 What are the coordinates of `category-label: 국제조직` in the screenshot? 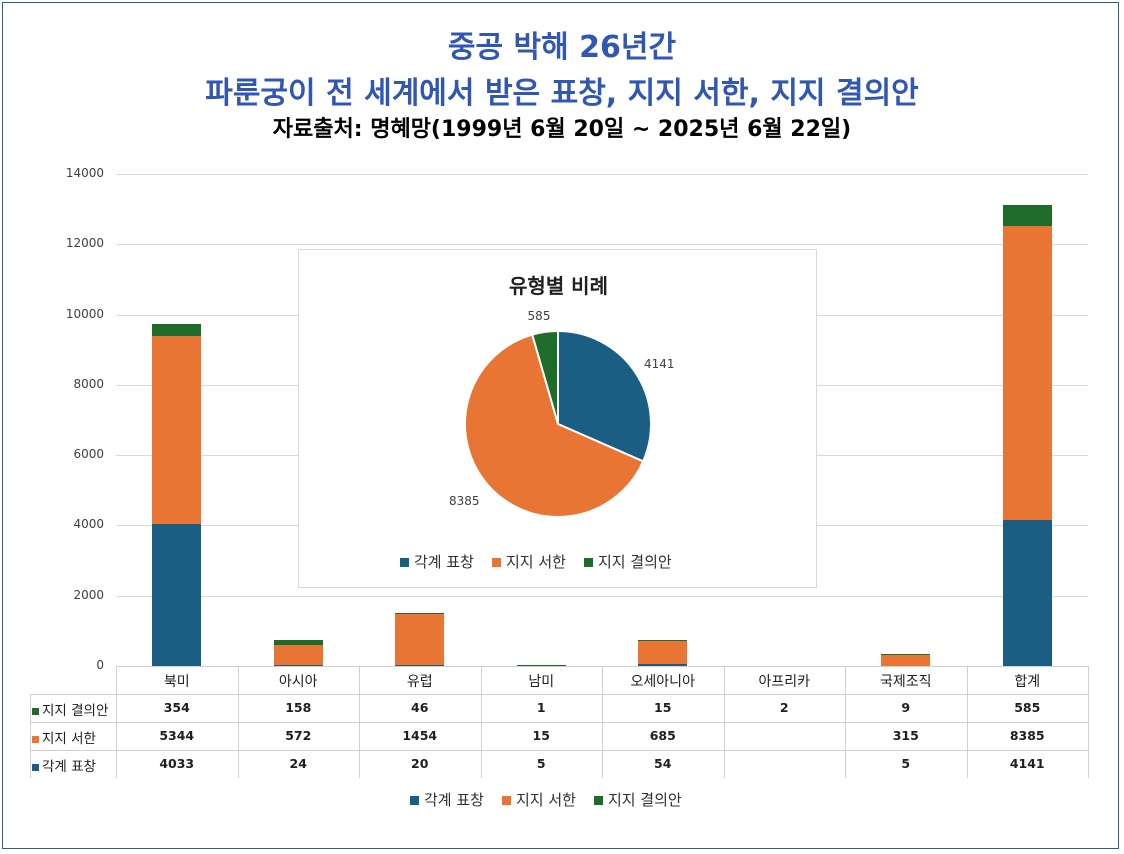 It's located at (905, 682).